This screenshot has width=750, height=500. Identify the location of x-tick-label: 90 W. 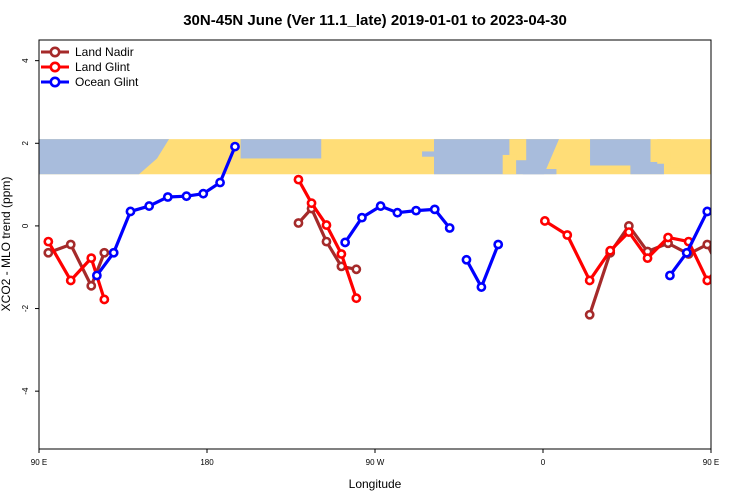
(375, 462).